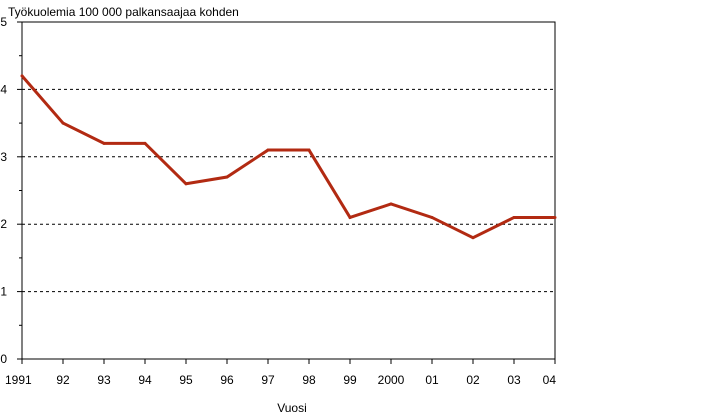 The width and height of the screenshot is (710, 416). I want to click on y-tick-label: 0, so click(3, 359).